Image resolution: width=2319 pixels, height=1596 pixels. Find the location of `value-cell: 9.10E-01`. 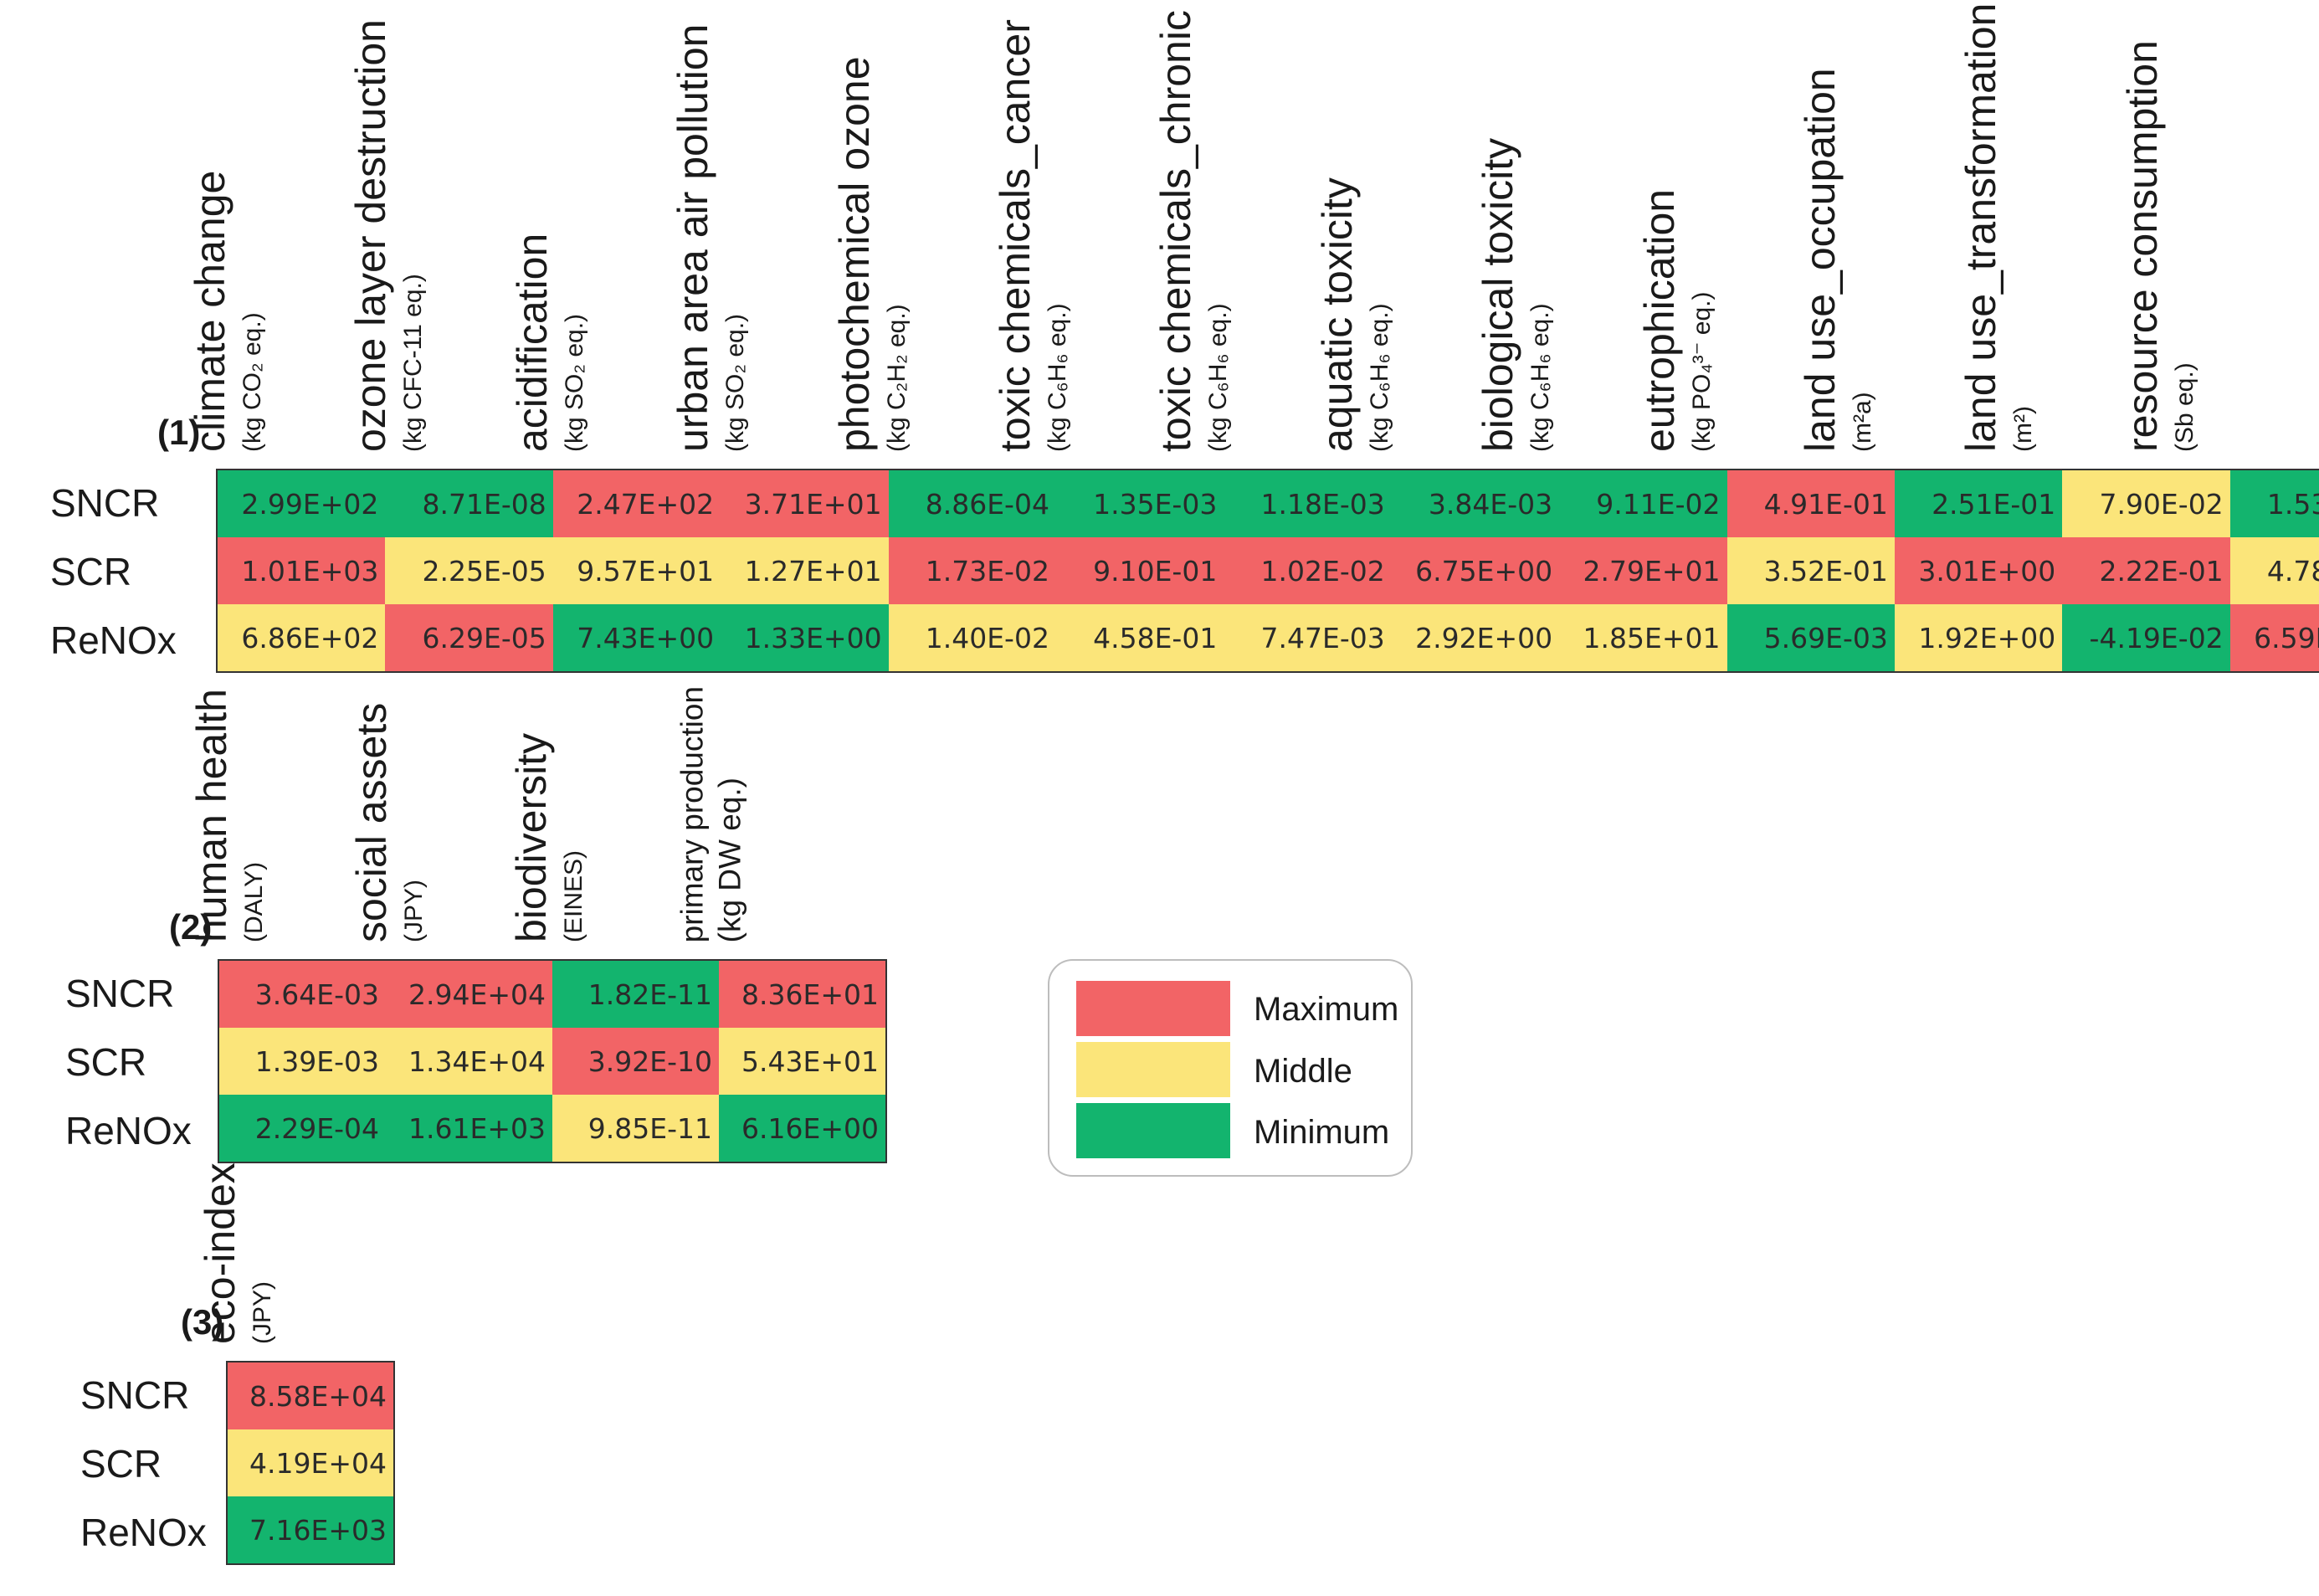

value-cell: 9.10E-01 is located at coordinates (1140, 570).